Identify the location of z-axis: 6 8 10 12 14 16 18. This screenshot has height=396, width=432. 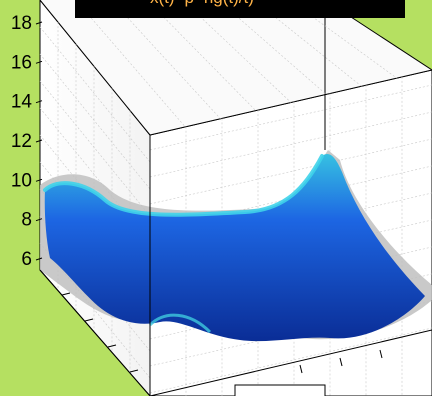
(27, 141).